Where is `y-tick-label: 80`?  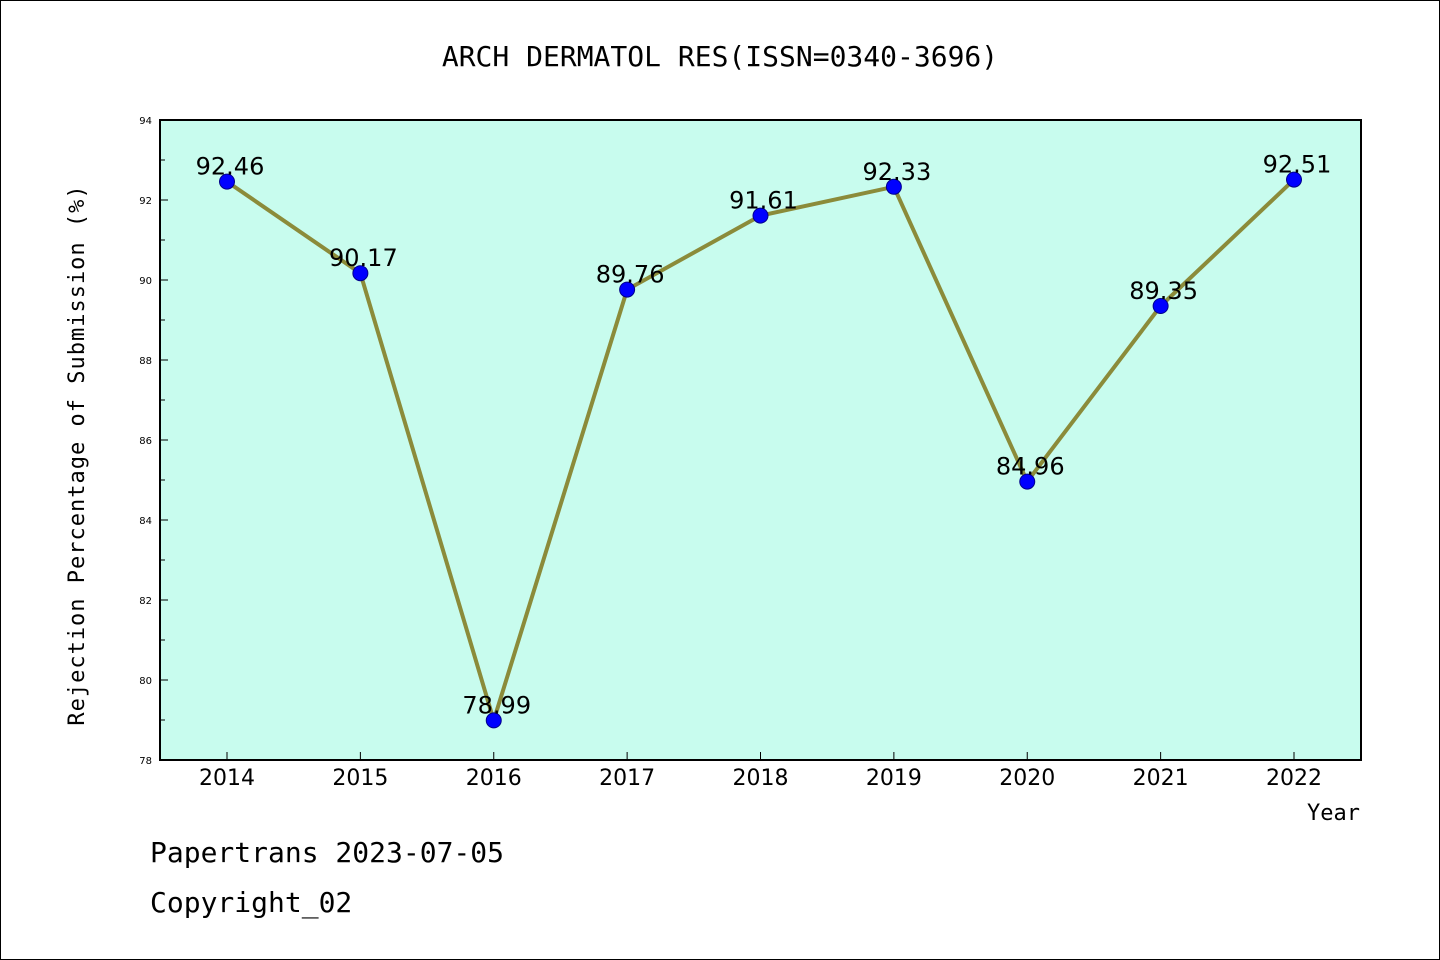 y-tick-label: 80 is located at coordinates (145, 681).